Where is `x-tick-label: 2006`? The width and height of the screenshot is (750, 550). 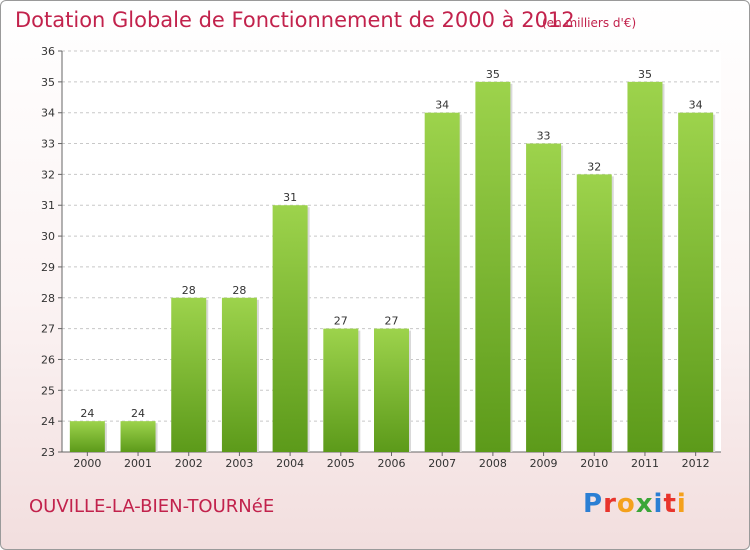 x-tick-label: 2006 is located at coordinates (392, 463).